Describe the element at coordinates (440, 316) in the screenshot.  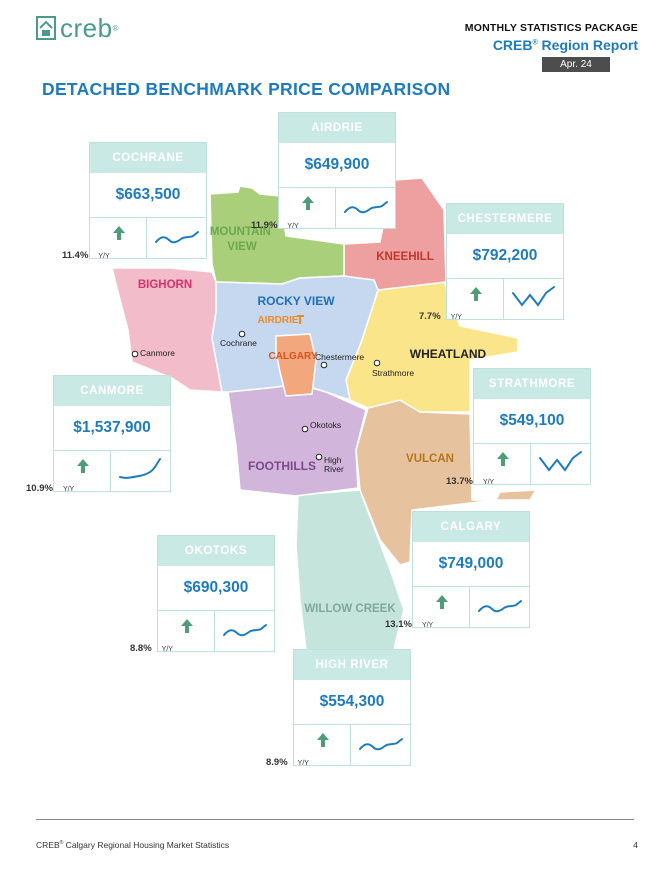
I see `yoy-change: 7.7% Y/Y` at that location.